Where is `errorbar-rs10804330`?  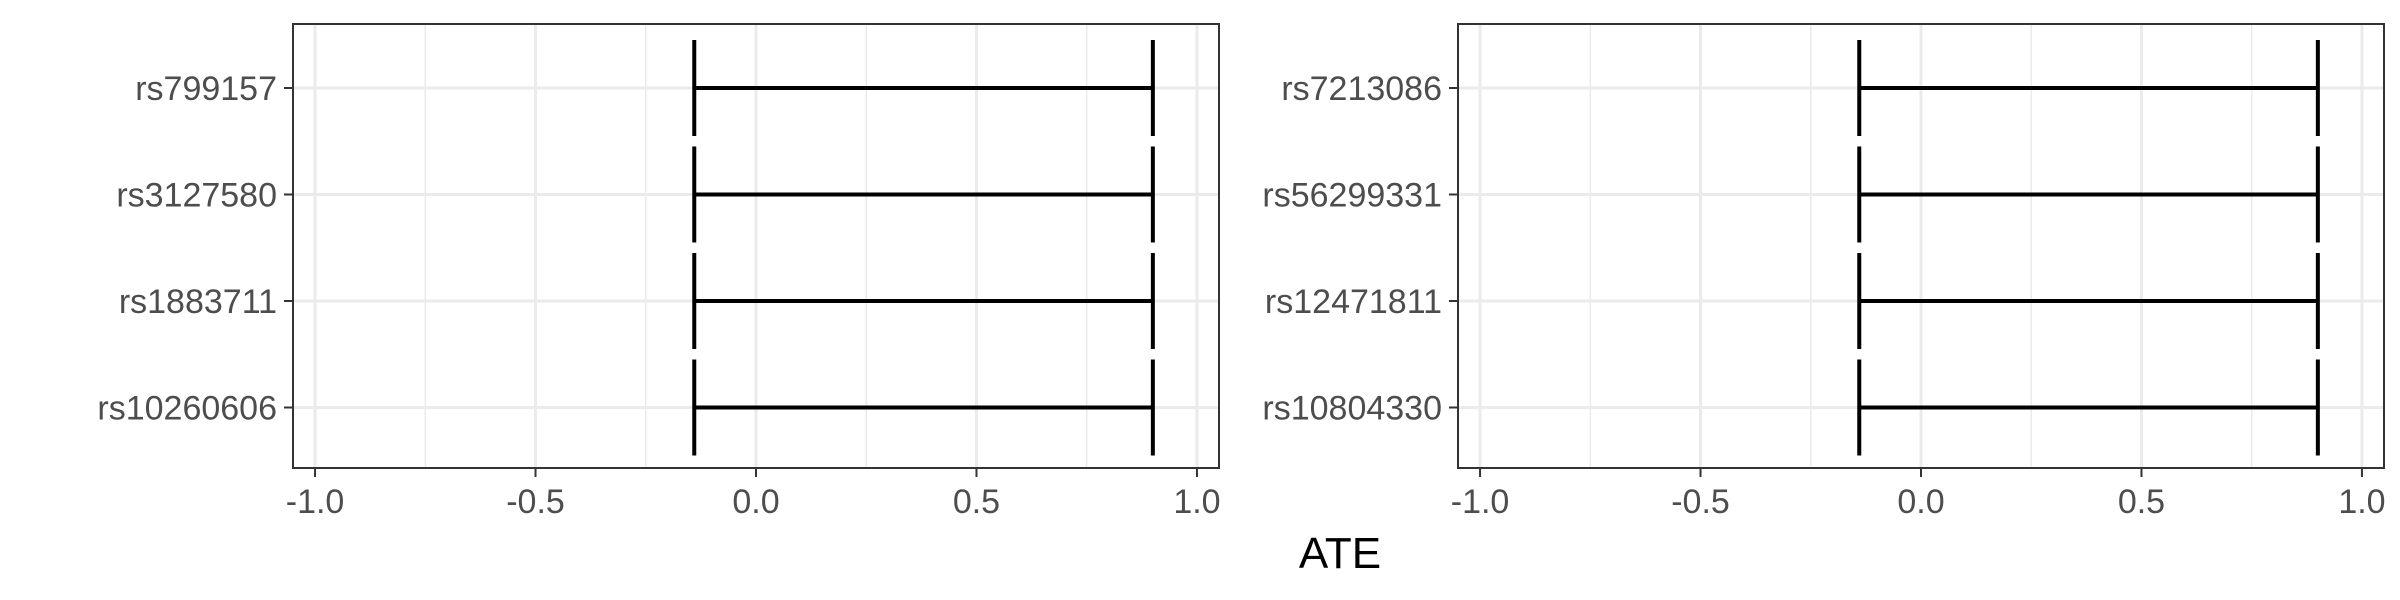
errorbar-rs10804330 is located at coordinates (2088, 407).